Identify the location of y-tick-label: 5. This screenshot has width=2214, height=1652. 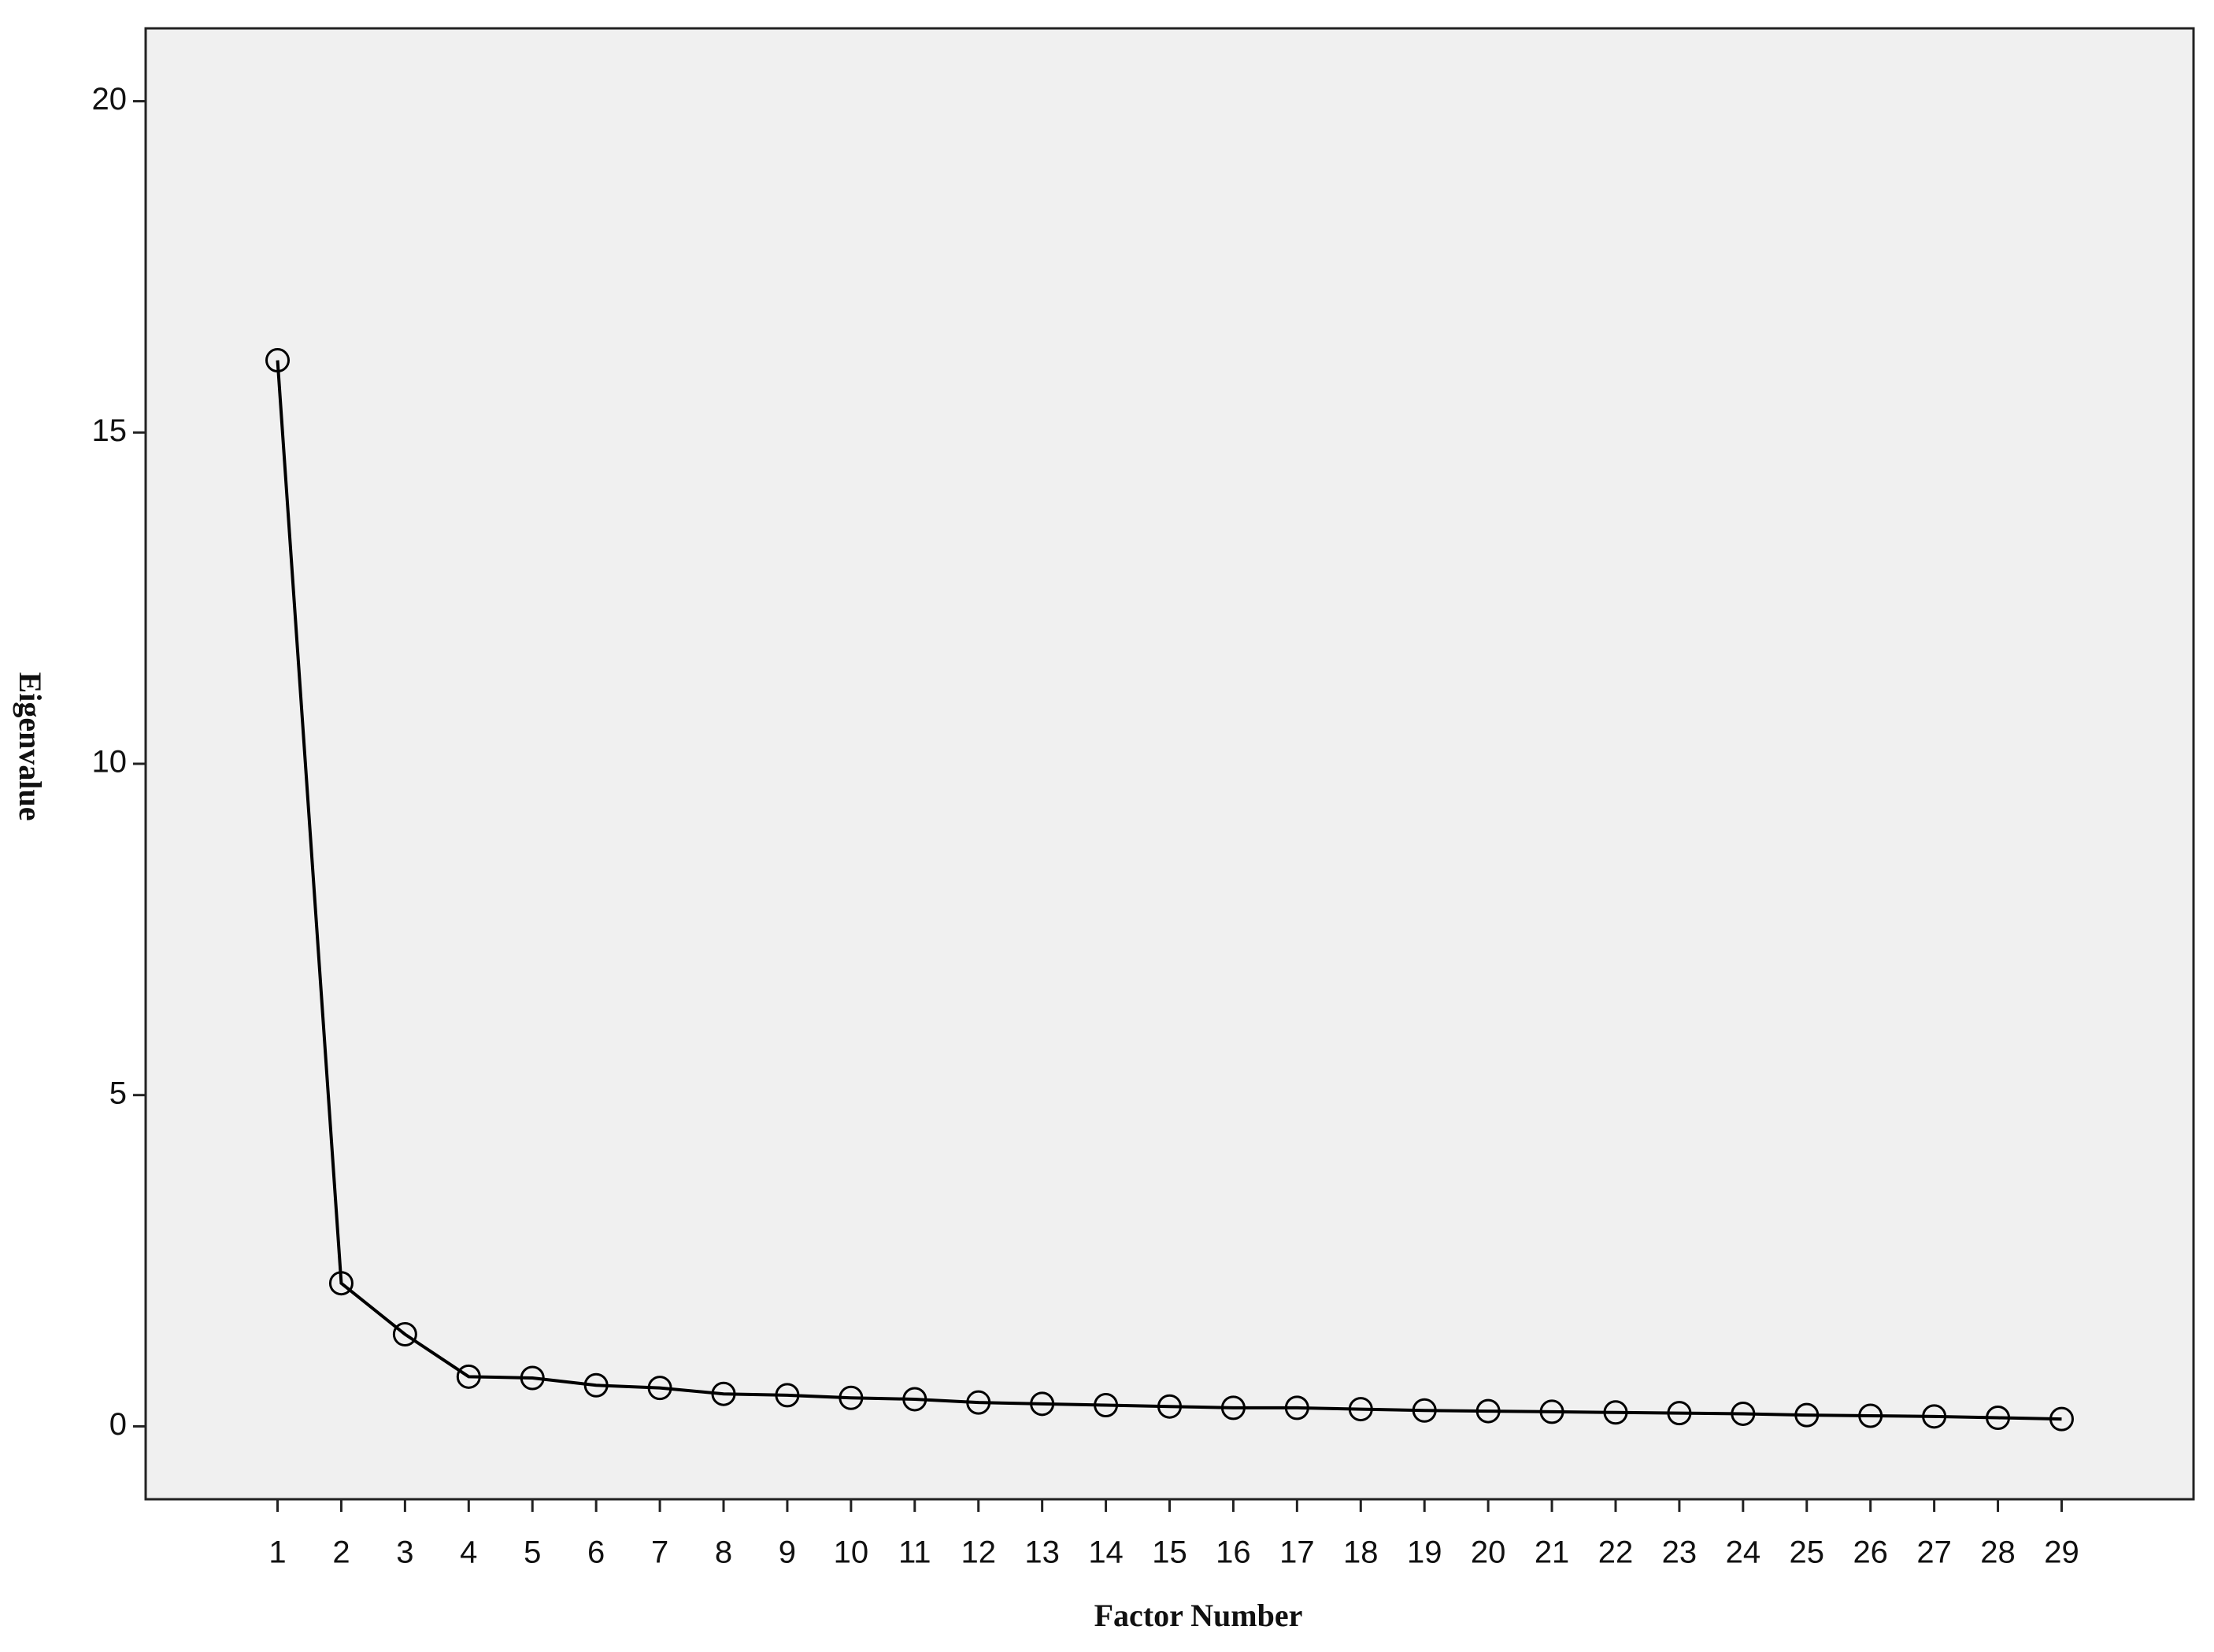
(118, 1093).